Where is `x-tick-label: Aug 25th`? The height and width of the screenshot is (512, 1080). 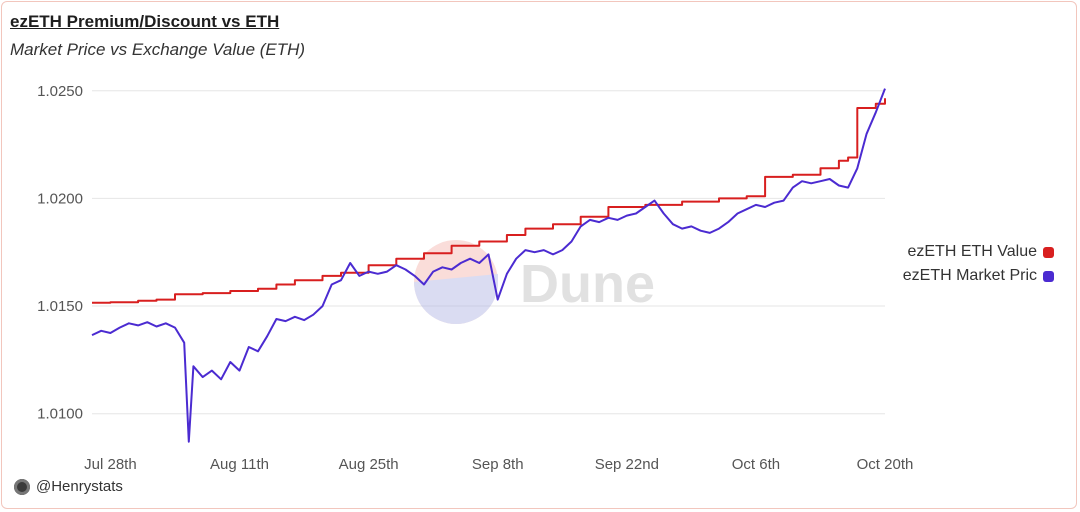
x-tick-label: Aug 25th is located at coordinates (369, 464).